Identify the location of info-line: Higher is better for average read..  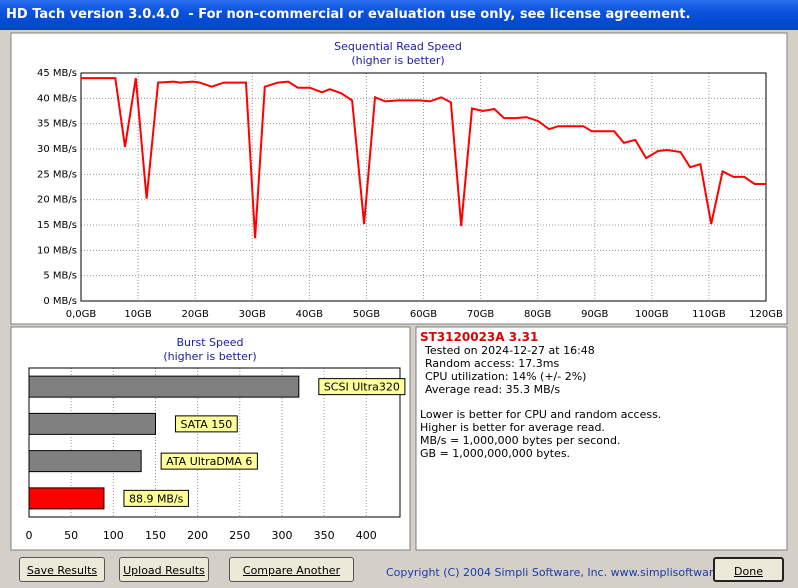
(512, 427).